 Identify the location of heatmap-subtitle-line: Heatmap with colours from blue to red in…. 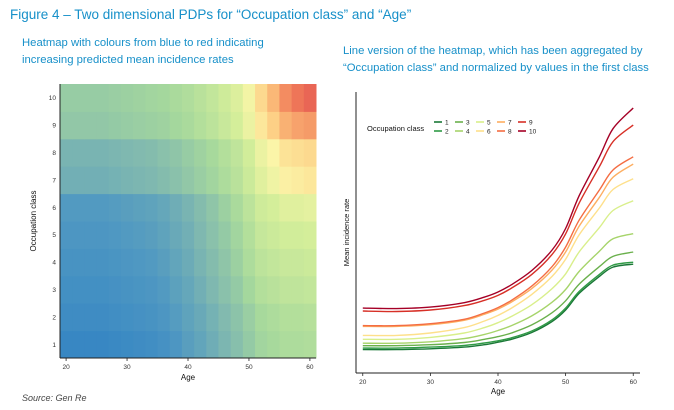
(143, 43).